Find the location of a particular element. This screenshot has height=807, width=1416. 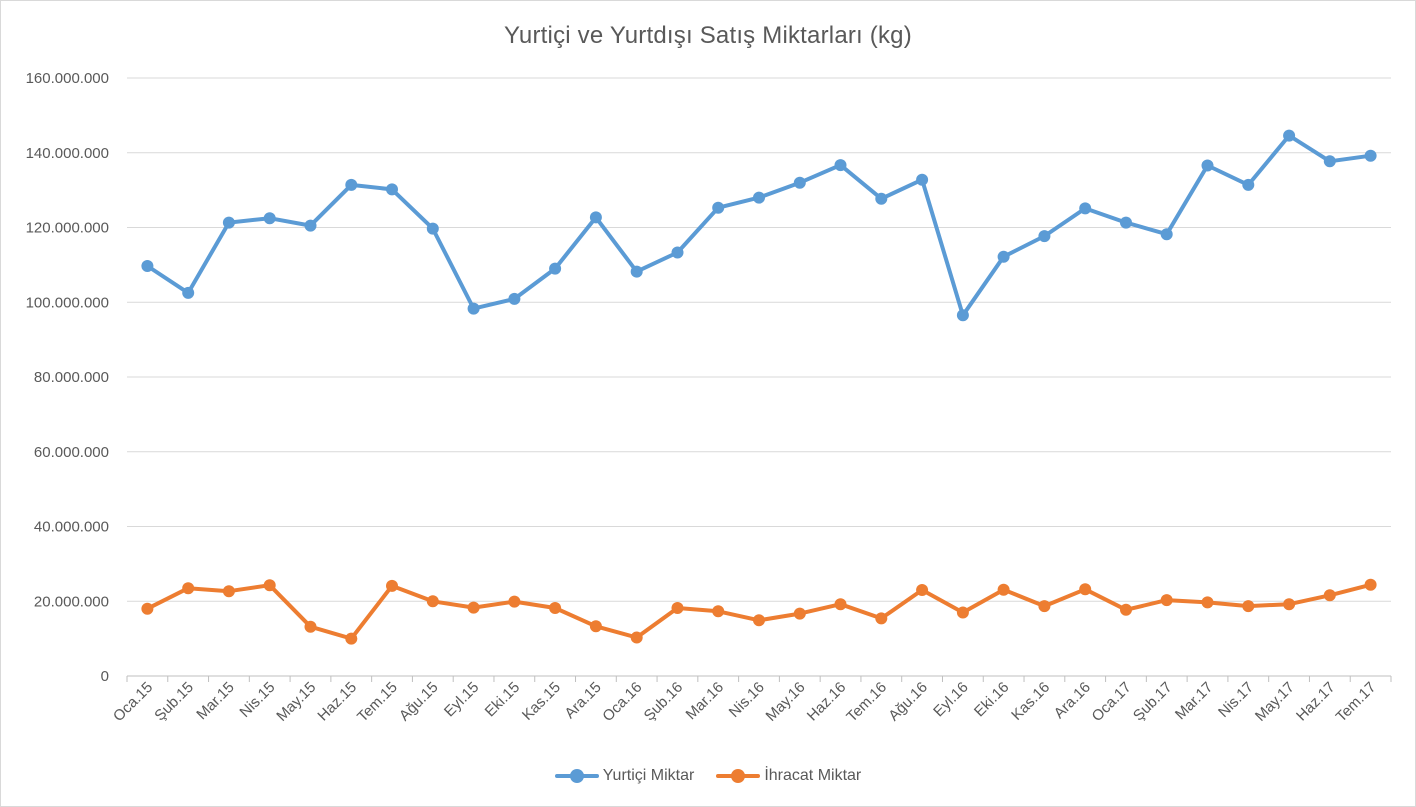

x-tick-label: May.16 is located at coordinates (786, 702).